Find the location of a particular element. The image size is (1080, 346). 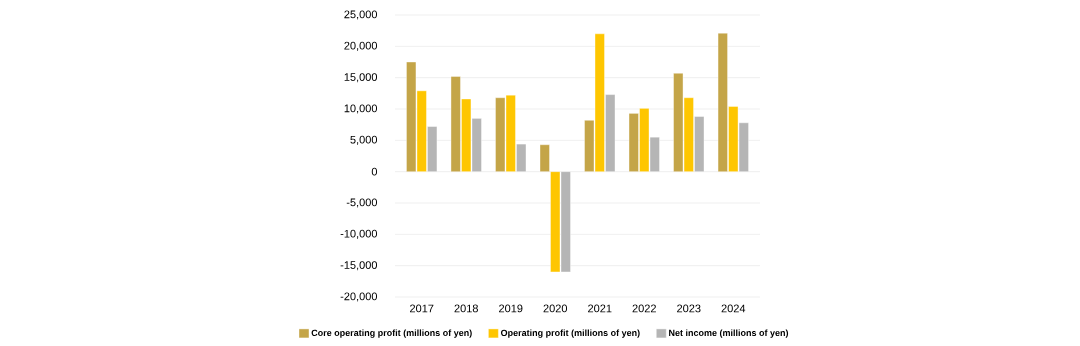

y-tick-label: 25,000 is located at coordinates (361, 15).